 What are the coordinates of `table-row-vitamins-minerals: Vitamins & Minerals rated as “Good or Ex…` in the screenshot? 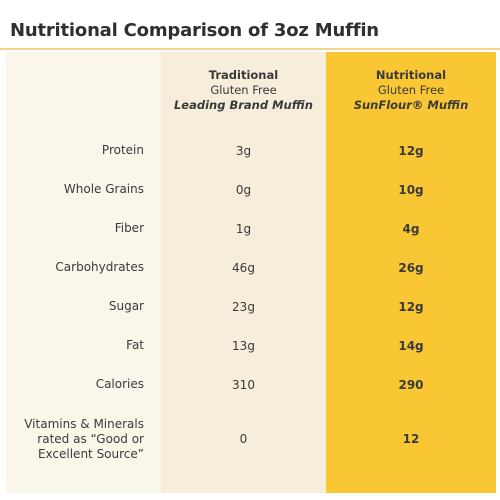 It's located at (250, 439).